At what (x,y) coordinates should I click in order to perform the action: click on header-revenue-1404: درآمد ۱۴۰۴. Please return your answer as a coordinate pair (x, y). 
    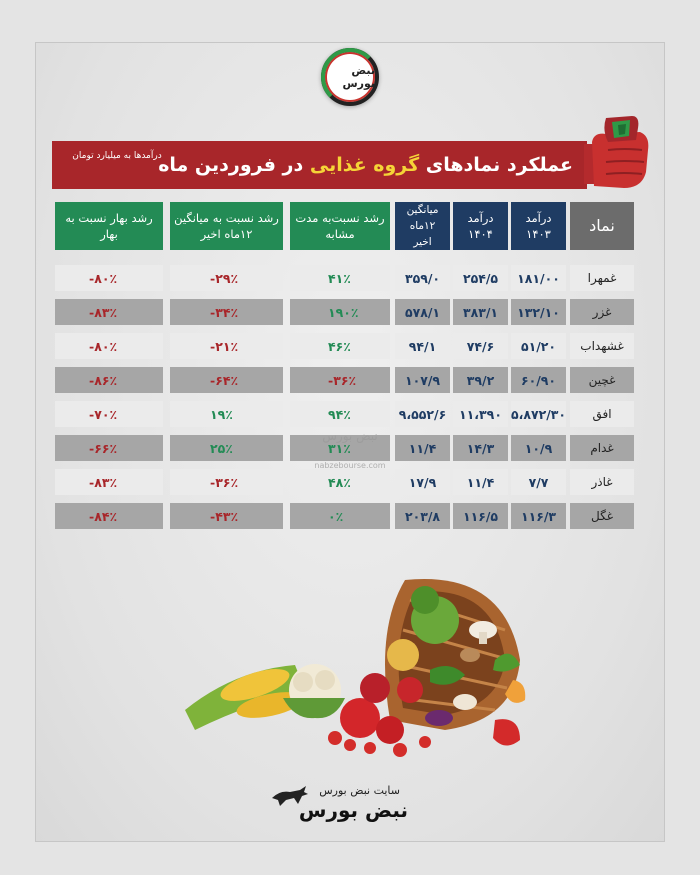
    Looking at the image, I should click on (480, 226).